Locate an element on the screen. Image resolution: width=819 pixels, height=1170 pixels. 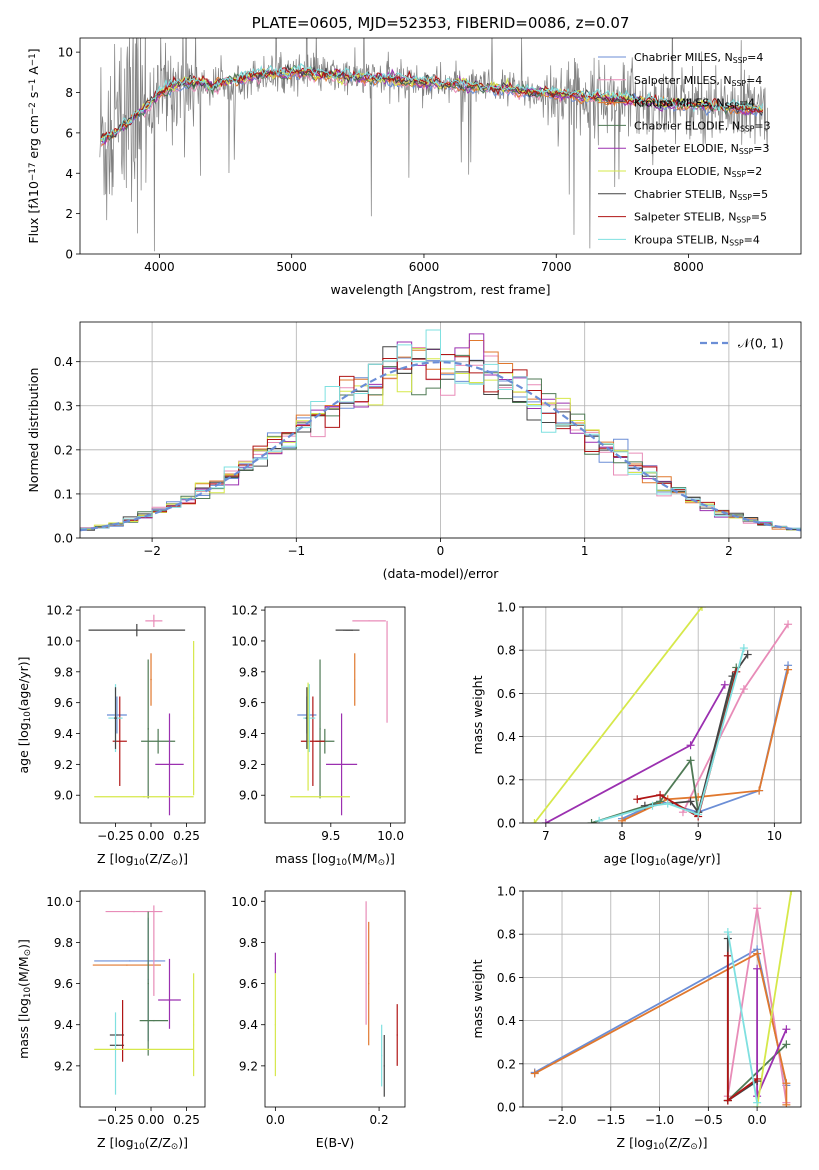
age-vs-mass-ytick-label: 9.4 is located at coordinates (248, 734).